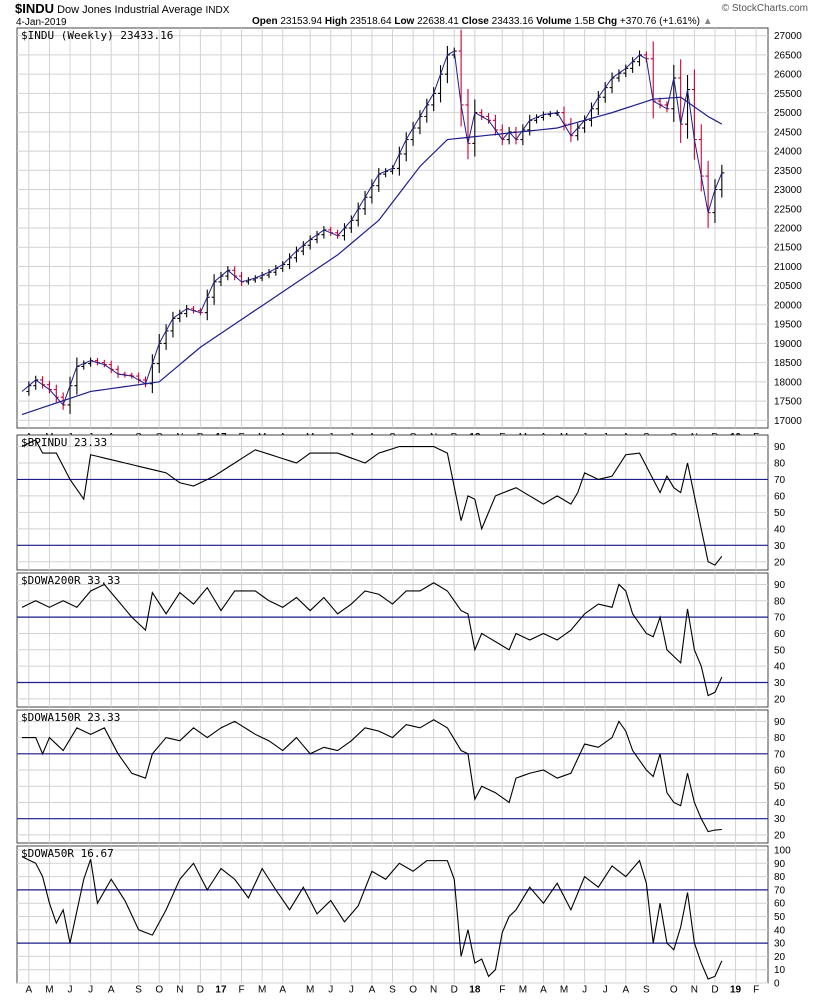 This screenshot has width=820, height=1000. What do you see at coordinates (438, 21) in the screenshot?
I see `low-value: 22638.41` at bounding box center [438, 21].